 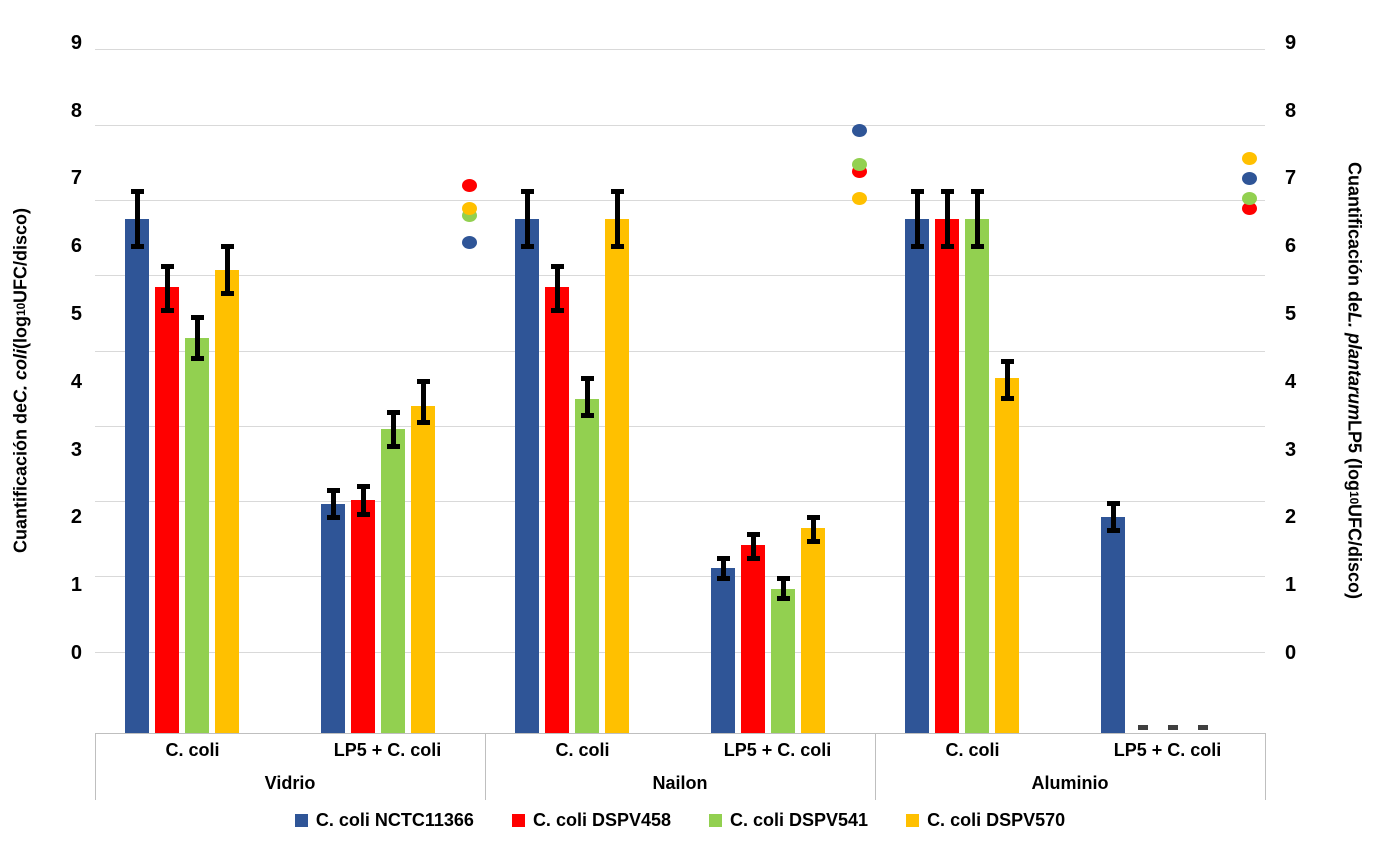 I want to click on left-tick-label-6: 6, so click(x=76, y=246).